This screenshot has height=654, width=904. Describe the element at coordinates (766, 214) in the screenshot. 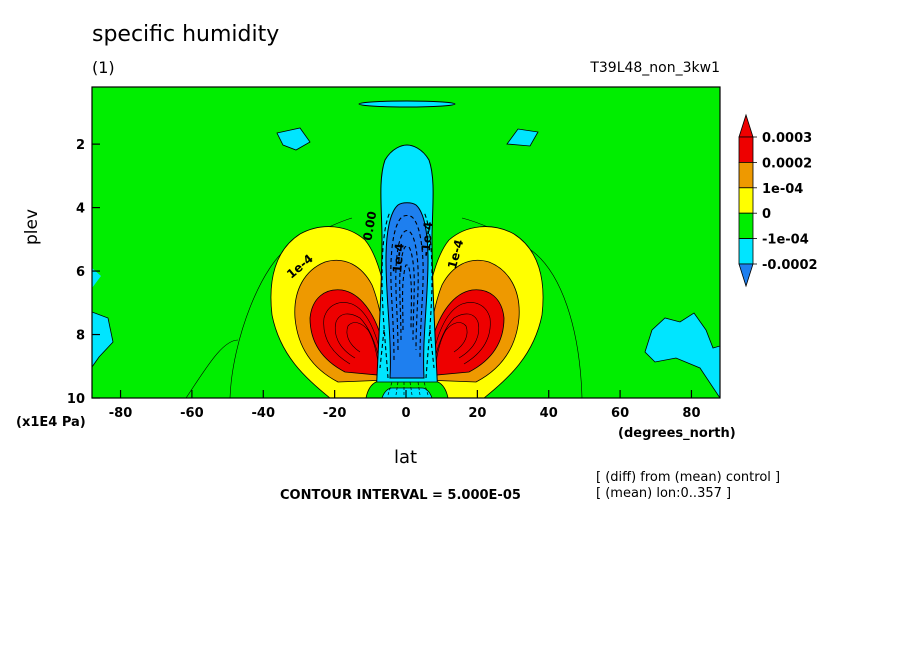

I see `colorbar-label: 0` at that location.